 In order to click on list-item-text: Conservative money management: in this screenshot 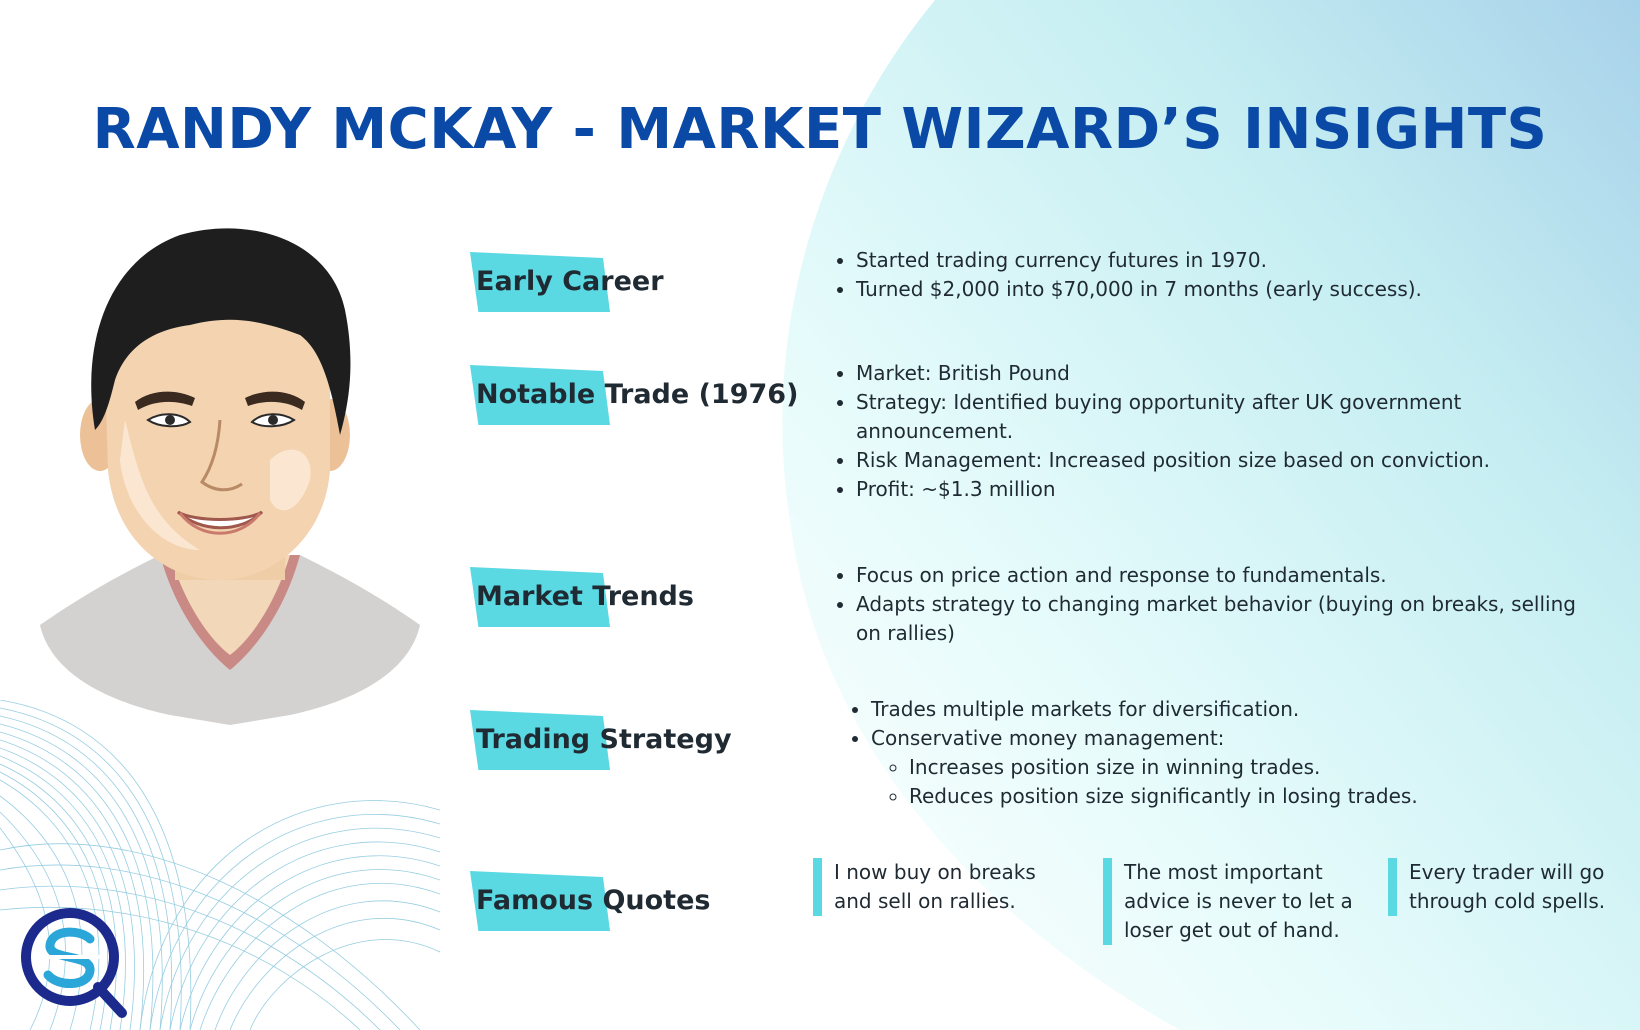, I will do `click(1048, 738)`.